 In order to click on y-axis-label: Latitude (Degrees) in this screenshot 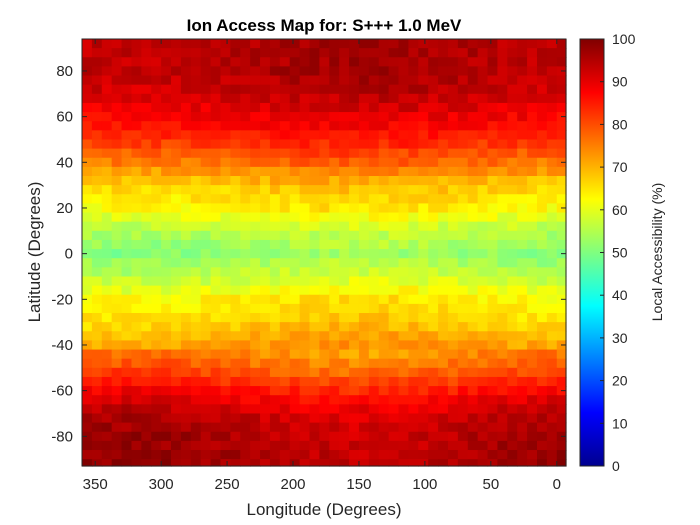, I will do `click(34, 252)`.